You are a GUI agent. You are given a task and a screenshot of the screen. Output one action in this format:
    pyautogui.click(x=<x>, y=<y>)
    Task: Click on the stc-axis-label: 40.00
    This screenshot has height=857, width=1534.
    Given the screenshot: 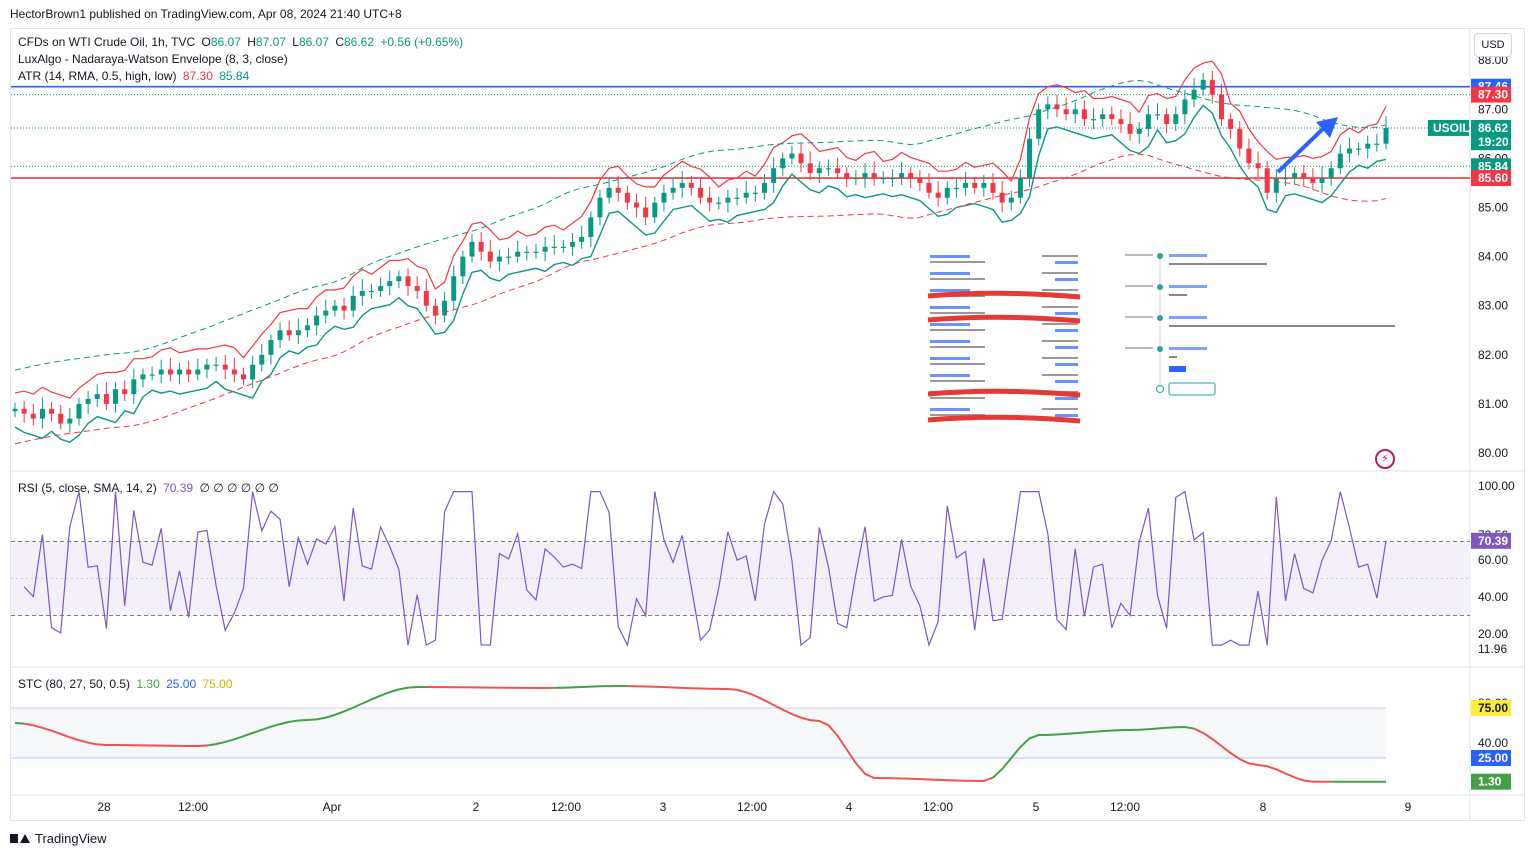 What is the action you would take?
    pyautogui.click(x=1493, y=743)
    